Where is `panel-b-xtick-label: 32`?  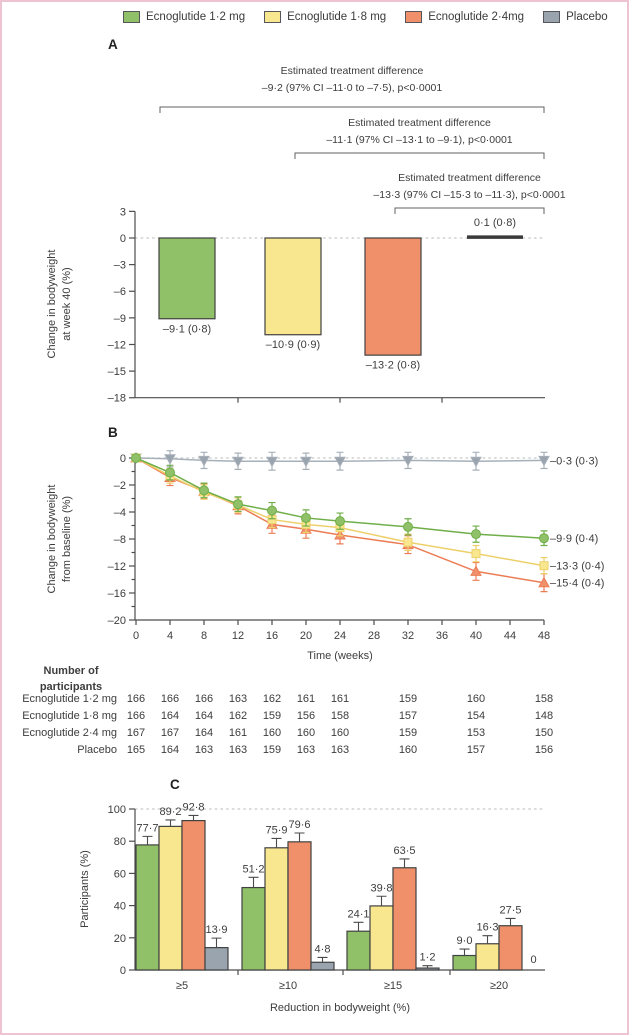 panel-b-xtick-label: 32 is located at coordinates (408, 636).